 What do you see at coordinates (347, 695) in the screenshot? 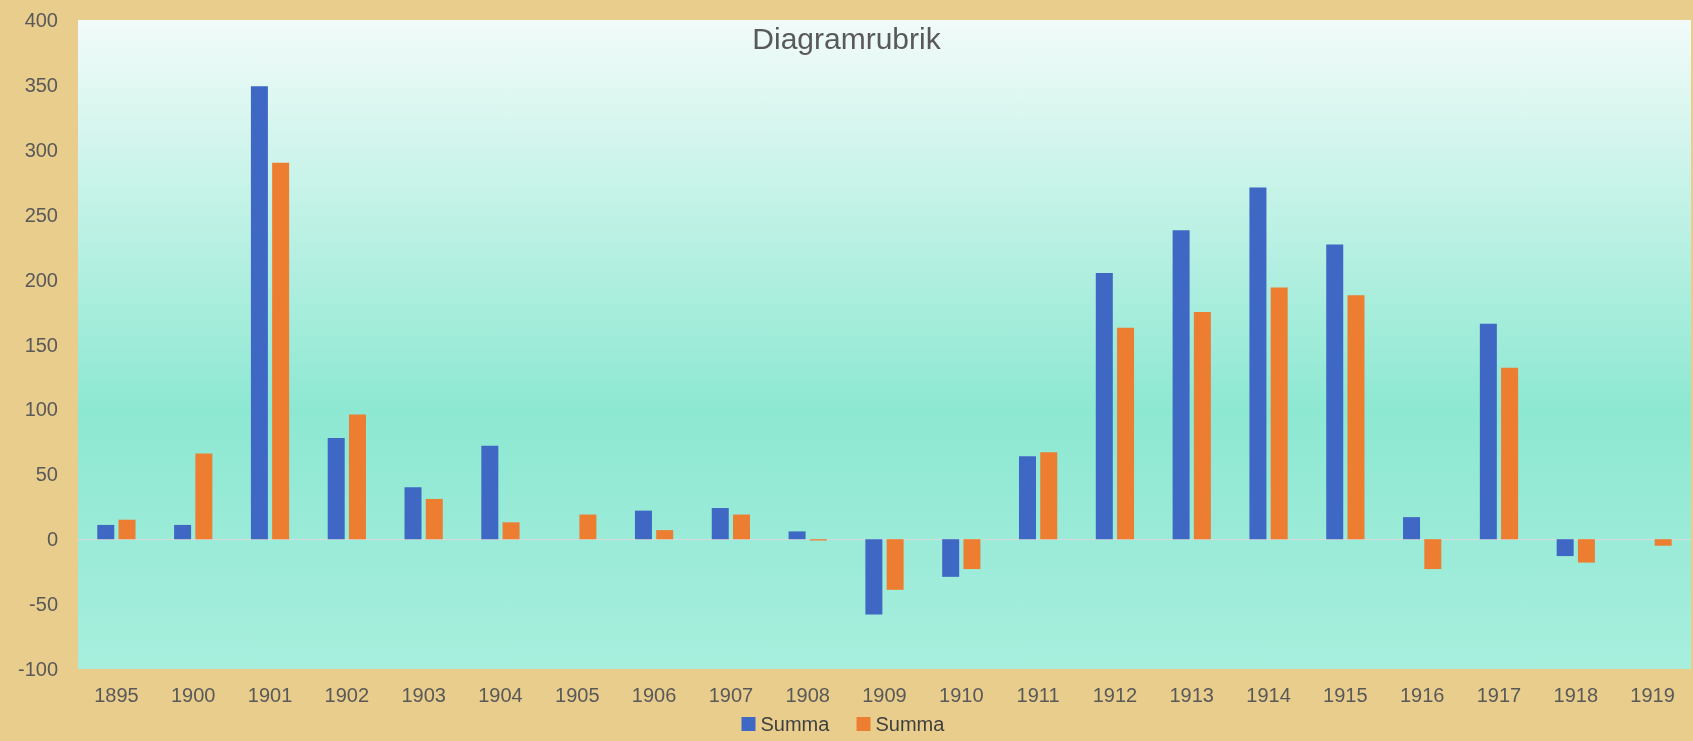
I see `x-tick-label: 1902` at bounding box center [347, 695].